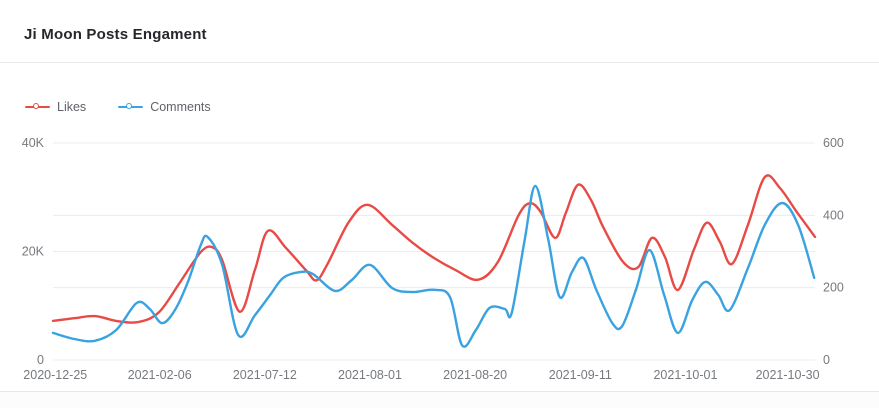  I want to click on right-axis-tick-label: 0, so click(826, 360).